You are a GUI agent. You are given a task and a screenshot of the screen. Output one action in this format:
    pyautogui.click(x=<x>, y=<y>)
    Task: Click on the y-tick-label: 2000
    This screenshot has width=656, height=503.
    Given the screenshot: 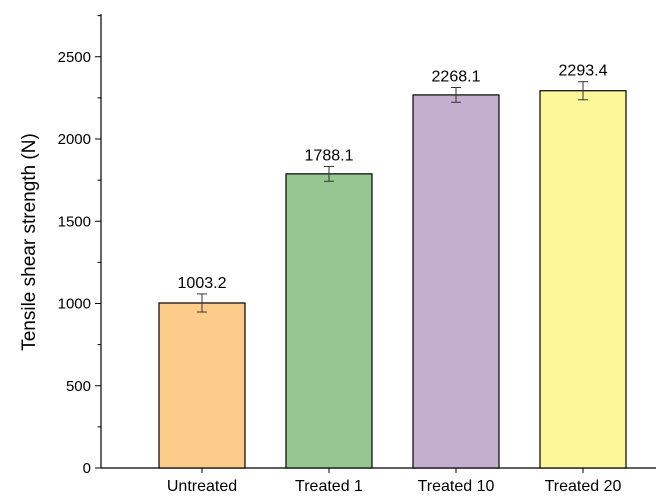 What is the action you would take?
    pyautogui.click(x=74, y=139)
    